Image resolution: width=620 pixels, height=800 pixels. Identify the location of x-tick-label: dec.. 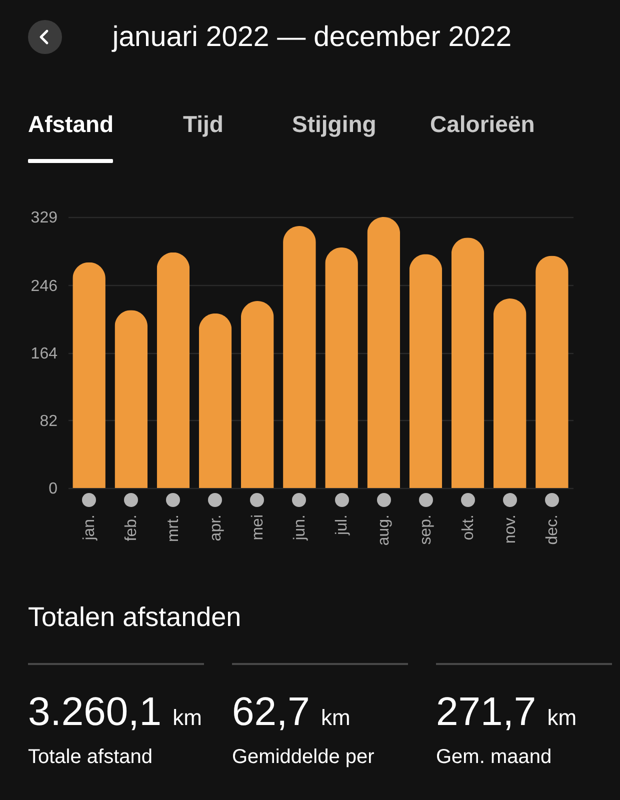
(552, 529).